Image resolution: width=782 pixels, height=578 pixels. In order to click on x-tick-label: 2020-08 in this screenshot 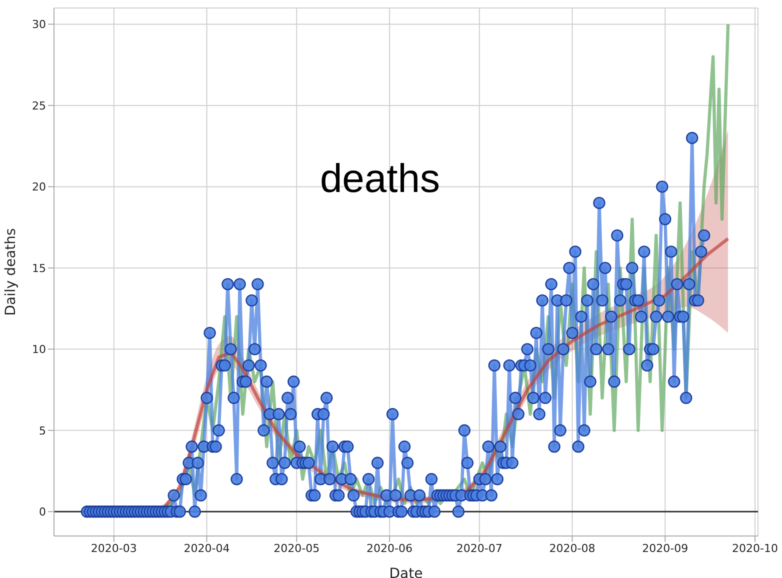, I will do `click(572, 548)`.